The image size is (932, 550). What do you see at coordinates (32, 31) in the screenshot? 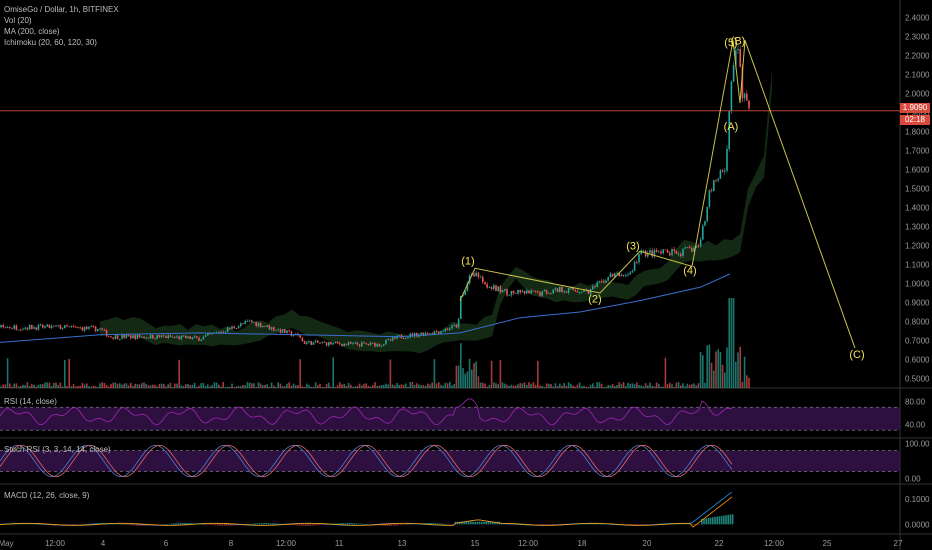
I see `ma-legend: MA (200, close)` at bounding box center [32, 31].